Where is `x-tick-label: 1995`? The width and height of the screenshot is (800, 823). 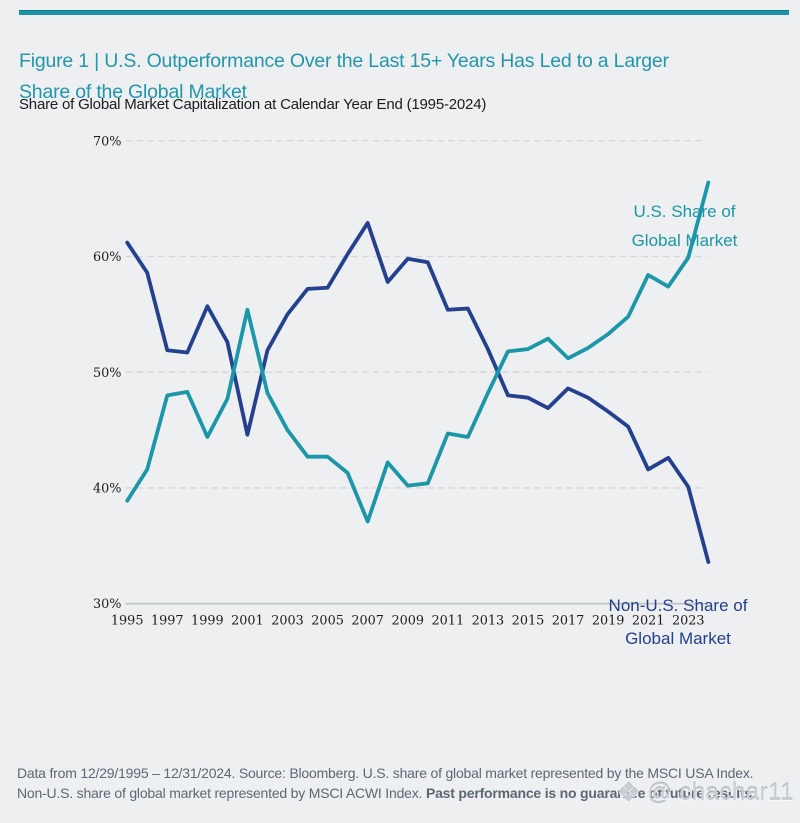 x-tick-label: 1995 is located at coordinates (127, 620).